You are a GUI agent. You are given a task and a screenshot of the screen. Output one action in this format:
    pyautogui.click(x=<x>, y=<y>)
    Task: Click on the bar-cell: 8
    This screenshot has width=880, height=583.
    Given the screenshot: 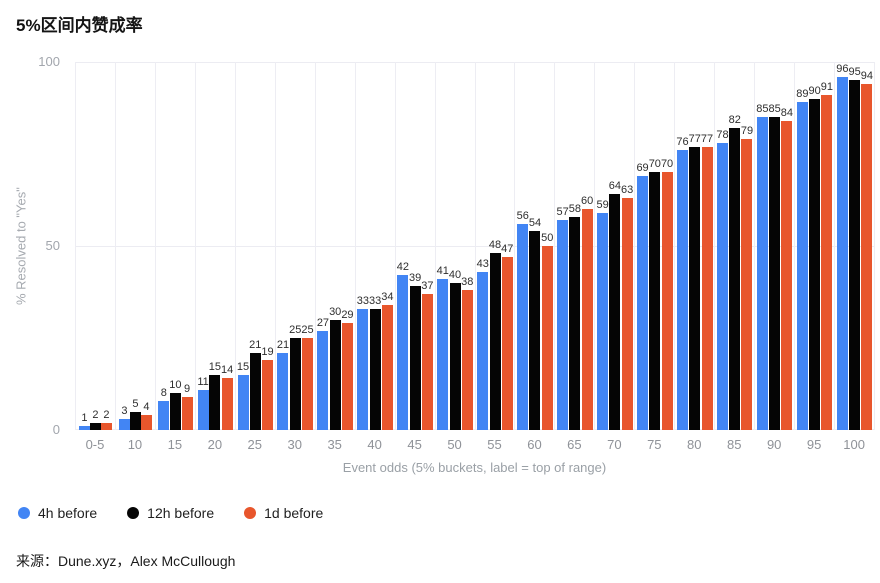 What is the action you would take?
    pyautogui.click(x=164, y=246)
    